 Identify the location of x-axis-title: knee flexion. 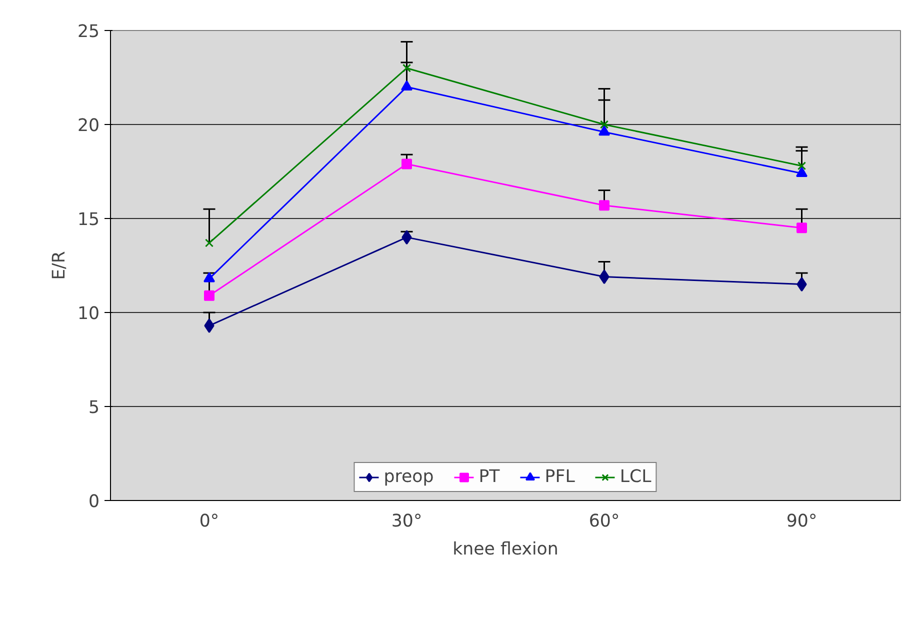
(505, 550).